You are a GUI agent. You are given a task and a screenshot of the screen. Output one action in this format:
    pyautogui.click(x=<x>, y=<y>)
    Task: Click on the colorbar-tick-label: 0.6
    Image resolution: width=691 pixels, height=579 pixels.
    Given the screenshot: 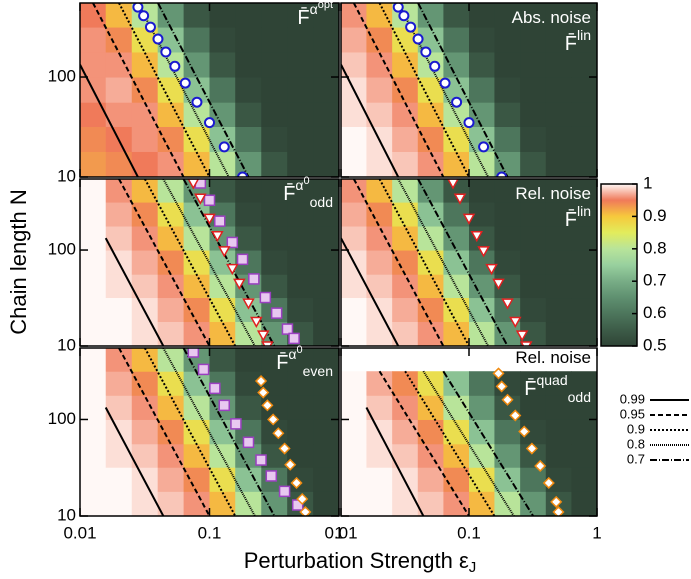 What is the action you would take?
    pyautogui.click(x=655, y=312)
    